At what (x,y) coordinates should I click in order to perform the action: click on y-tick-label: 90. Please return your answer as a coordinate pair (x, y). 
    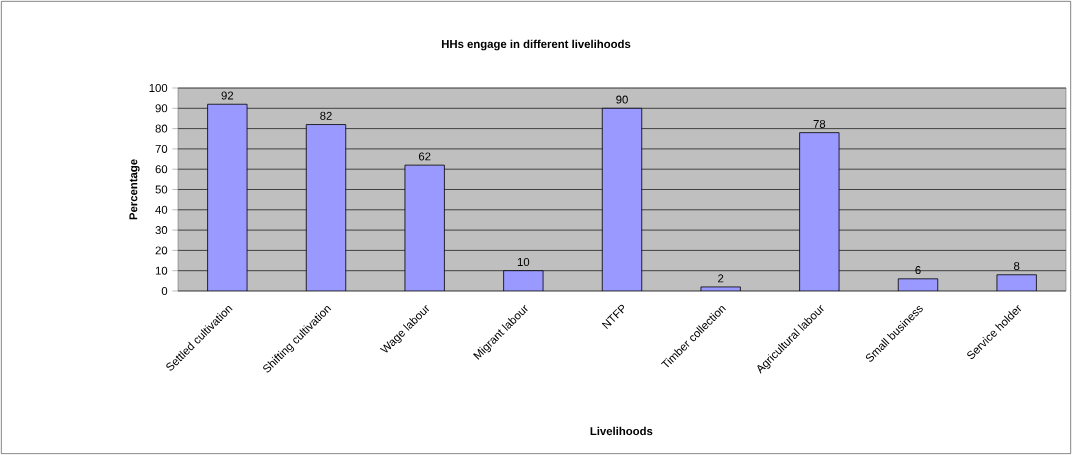
    Looking at the image, I should click on (161, 108).